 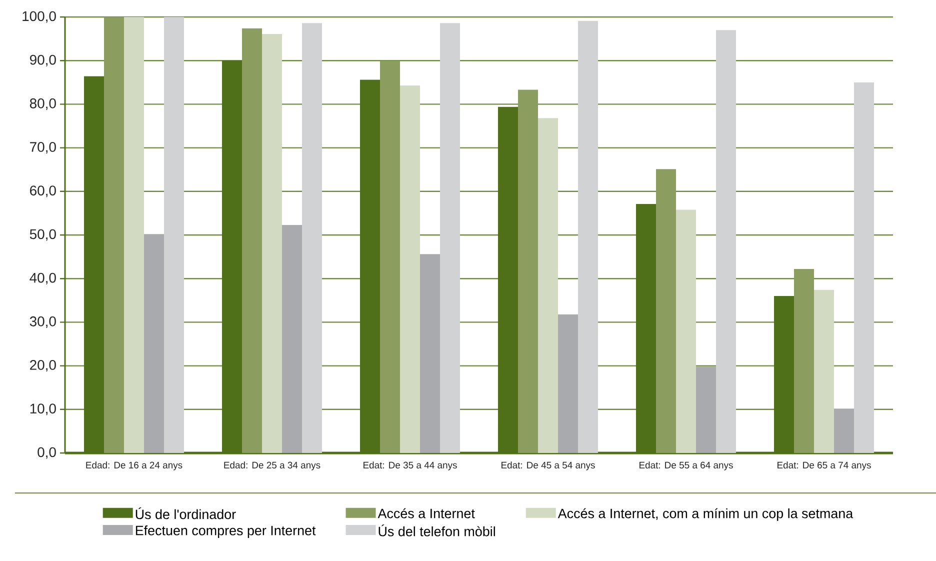 What do you see at coordinates (426, 513) in the screenshot?
I see `legend-label: Accés a Internet` at bounding box center [426, 513].